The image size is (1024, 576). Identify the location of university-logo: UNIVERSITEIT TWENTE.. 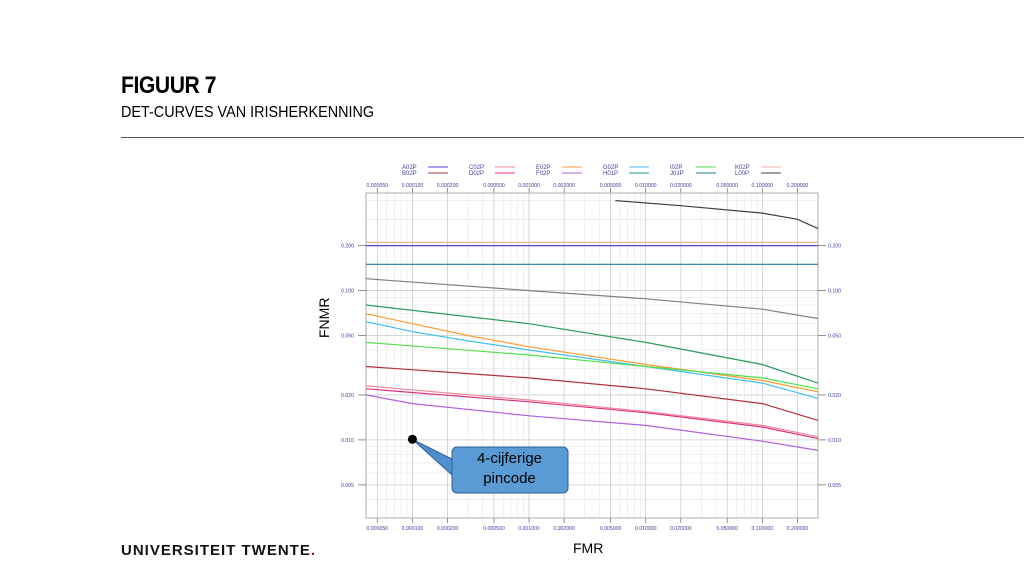
(218, 550).